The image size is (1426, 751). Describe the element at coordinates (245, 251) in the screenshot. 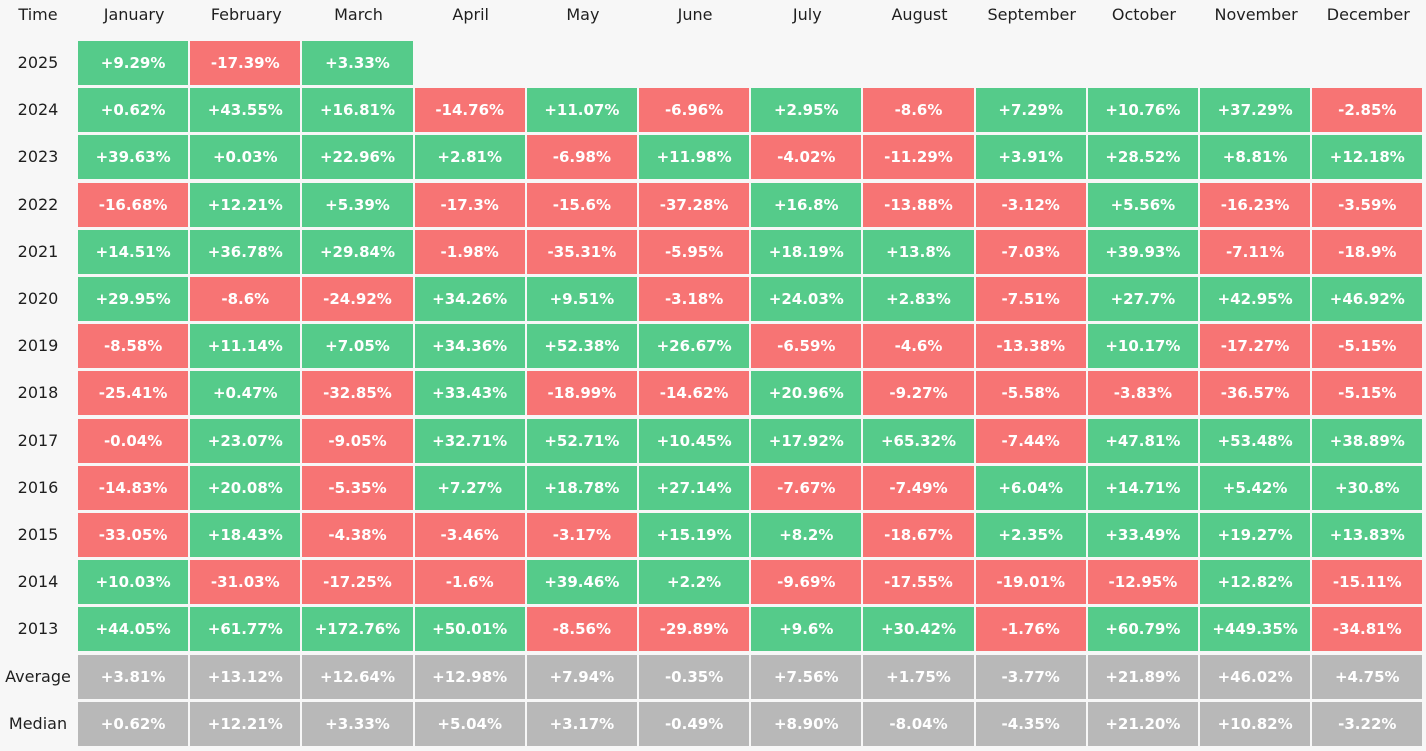

I see `return-cell-2021-february: +36.78%` at that location.